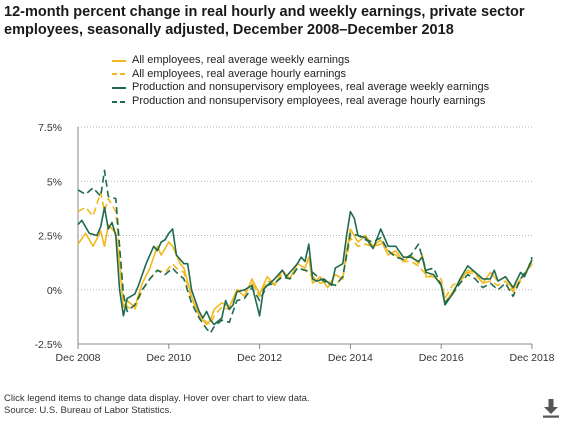  I want to click on y-tick-label: 0%, so click(54, 291).